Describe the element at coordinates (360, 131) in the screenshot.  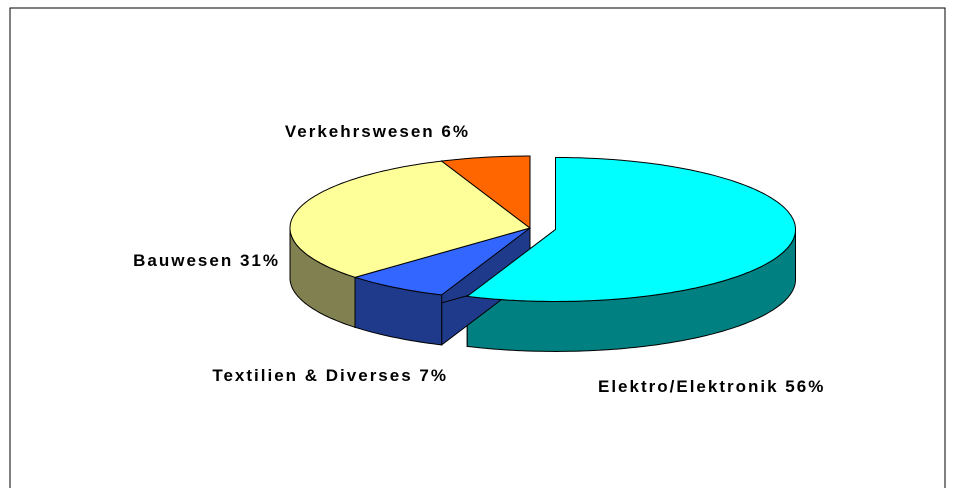
I see `label-name: Verkehrswesen` at that location.